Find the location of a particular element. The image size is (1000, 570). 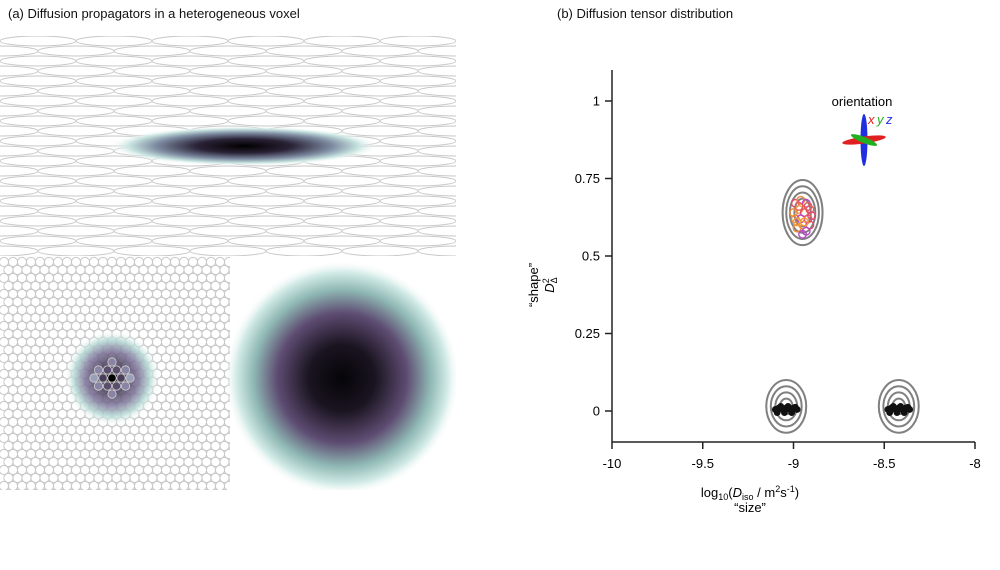

x-tick-label: -9 is located at coordinates (794, 463).